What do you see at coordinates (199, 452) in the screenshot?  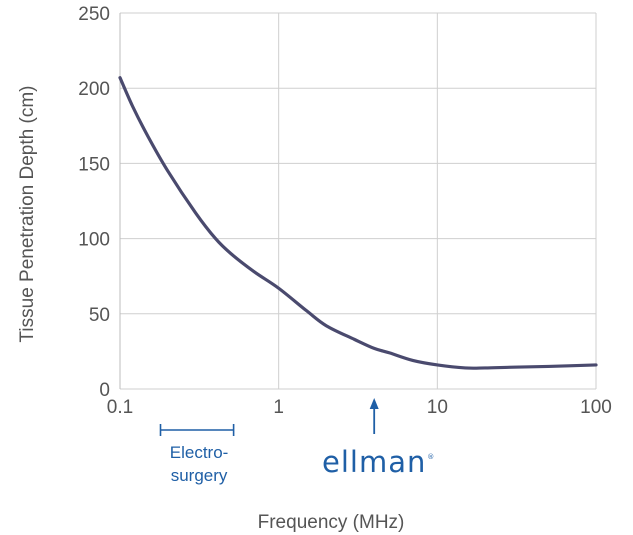 I see `electrosurgery-label-line1: Electro-` at bounding box center [199, 452].